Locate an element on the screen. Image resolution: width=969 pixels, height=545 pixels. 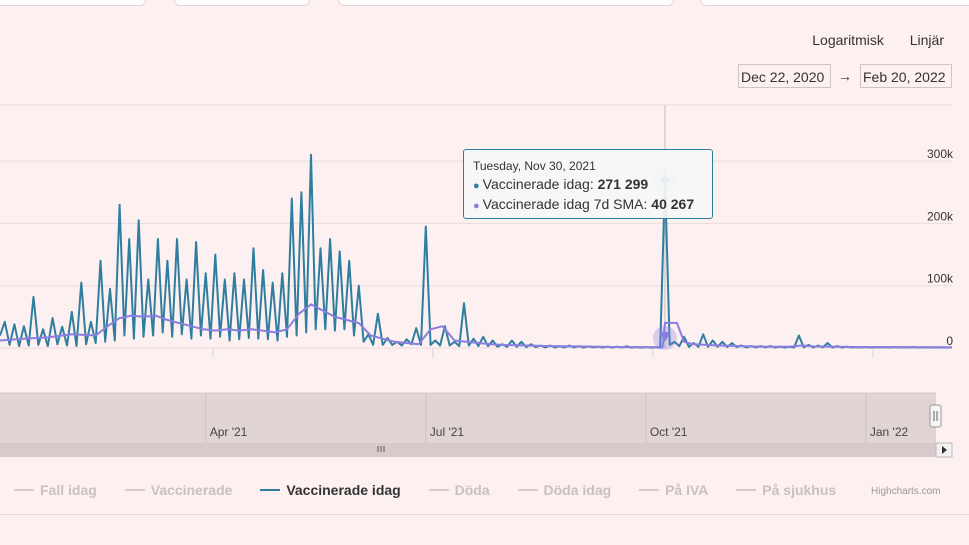
y-tick-label: 100k is located at coordinates (940, 279).